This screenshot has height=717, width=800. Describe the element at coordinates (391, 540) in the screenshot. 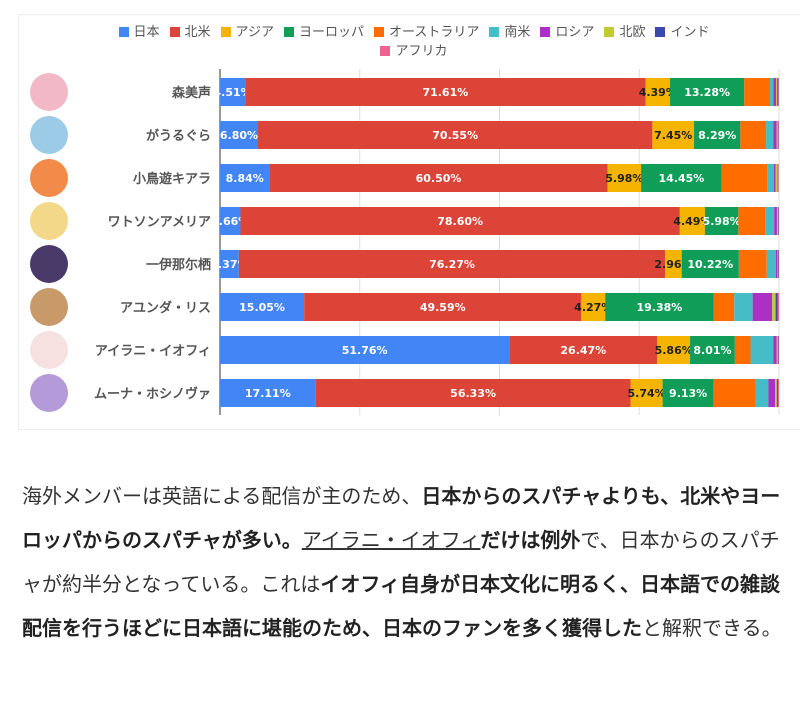

I see `underlined-text: アイラニ・イオフィ` at that location.